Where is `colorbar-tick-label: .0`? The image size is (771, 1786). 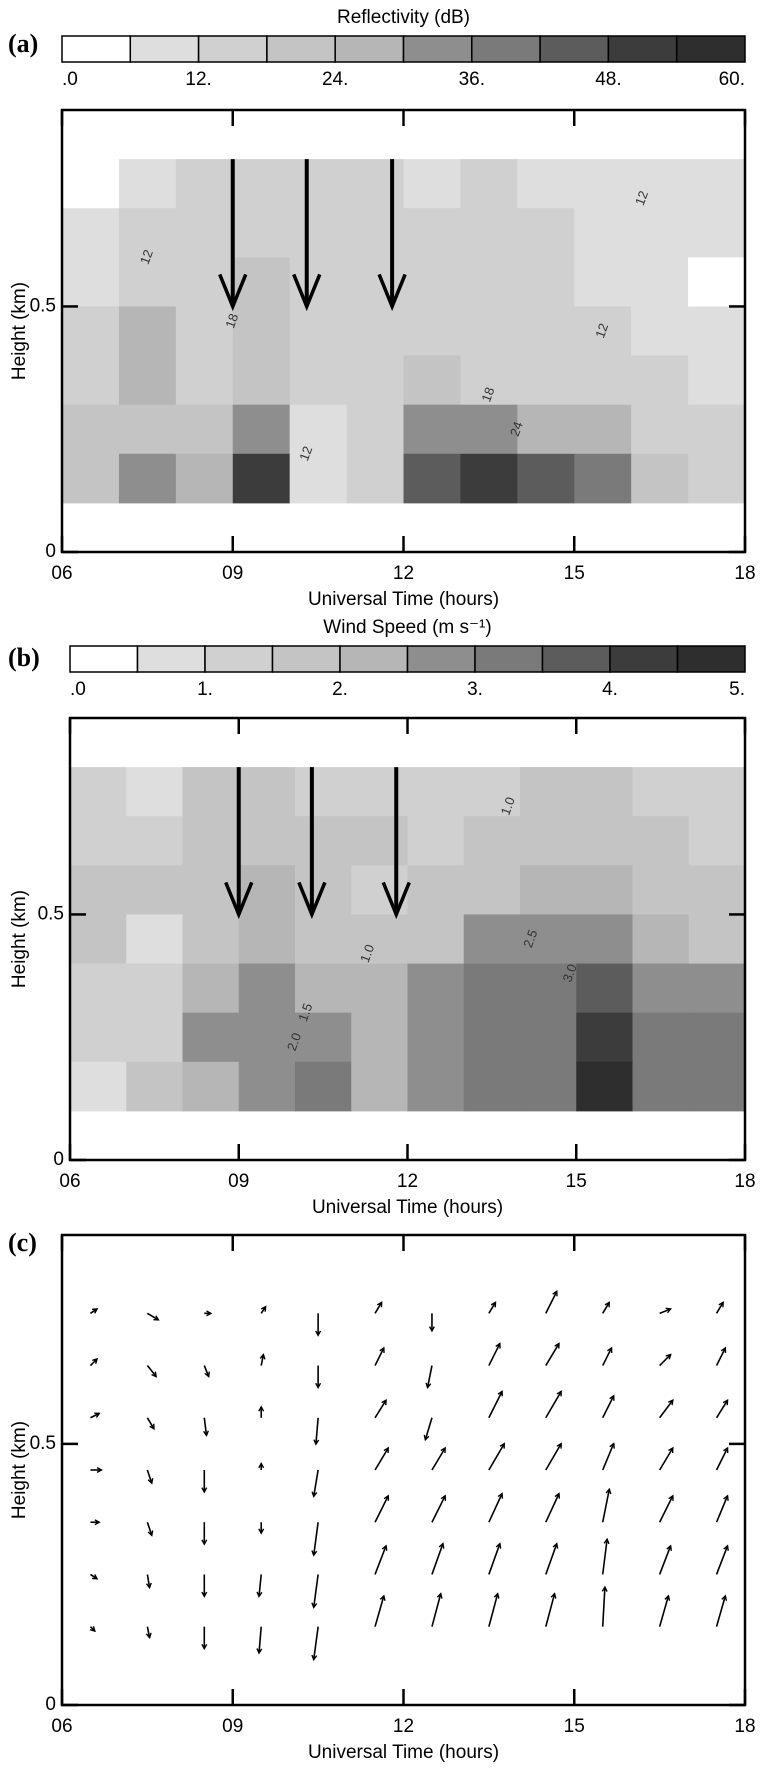 colorbar-tick-label: .0 is located at coordinates (70, 79).